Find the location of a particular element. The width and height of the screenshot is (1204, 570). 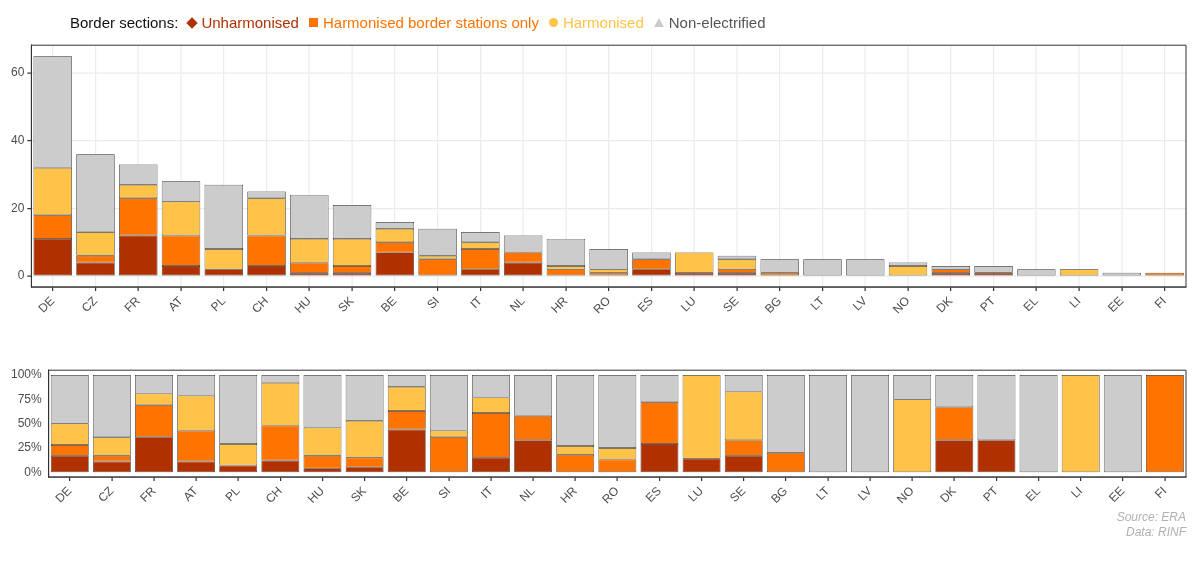

source-note: Source: ERA is located at coordinates (1150, 517).